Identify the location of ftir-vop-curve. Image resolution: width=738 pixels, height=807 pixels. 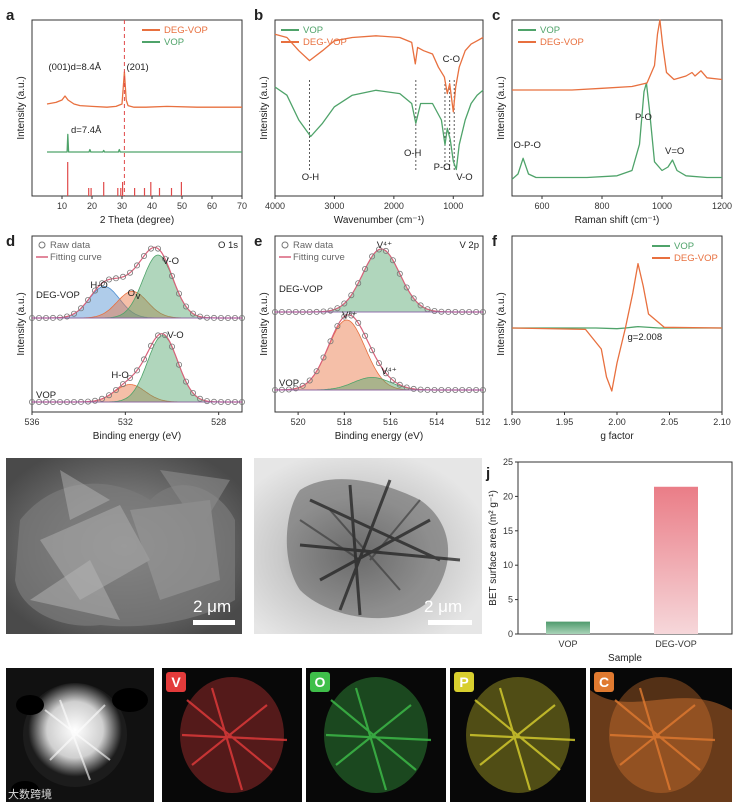
(379, 128).